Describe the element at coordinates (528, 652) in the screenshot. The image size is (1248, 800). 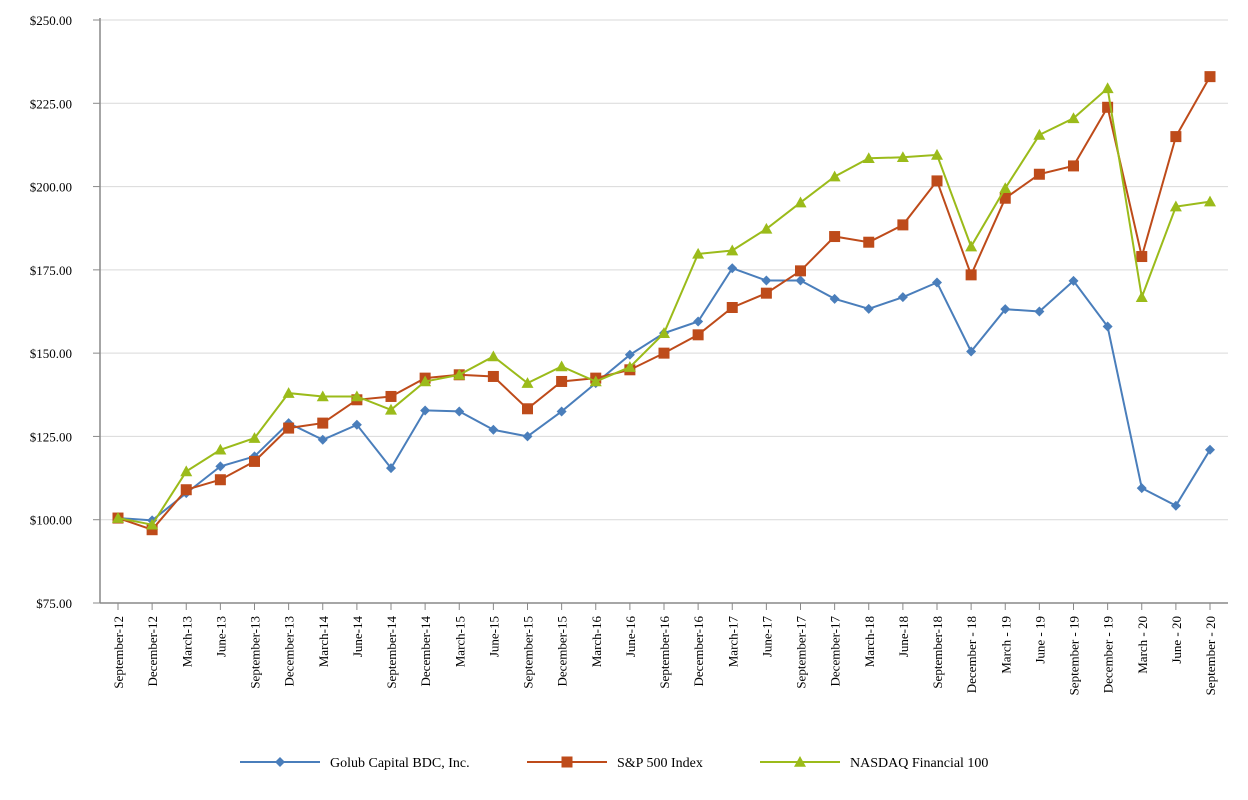
I see `x-tick-label: September-15` at that location.